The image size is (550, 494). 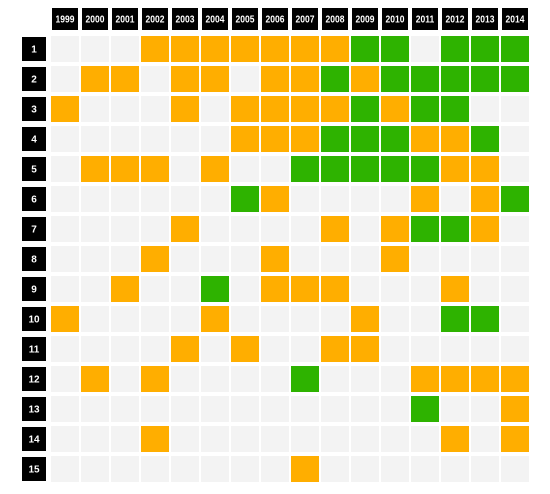 I want to click on column-header: 2004, so click(x=216, y=19).